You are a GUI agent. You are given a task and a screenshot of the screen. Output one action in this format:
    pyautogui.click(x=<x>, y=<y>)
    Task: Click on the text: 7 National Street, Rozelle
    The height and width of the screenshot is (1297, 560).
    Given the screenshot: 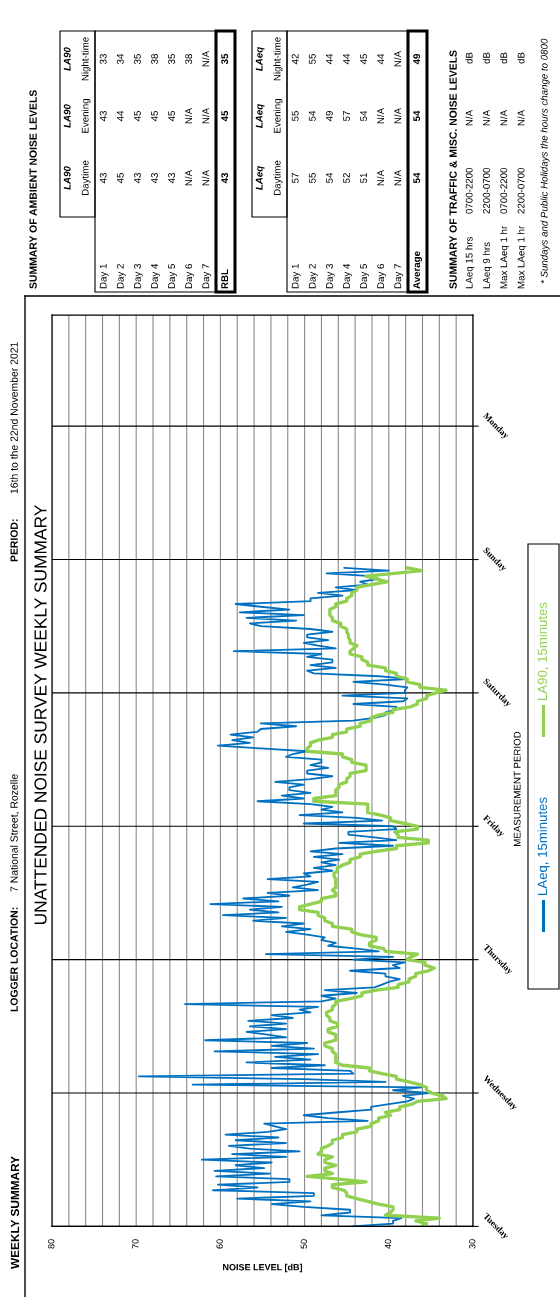 What is the action you would take?
    pyautogui.click(x=15, y=833)
    